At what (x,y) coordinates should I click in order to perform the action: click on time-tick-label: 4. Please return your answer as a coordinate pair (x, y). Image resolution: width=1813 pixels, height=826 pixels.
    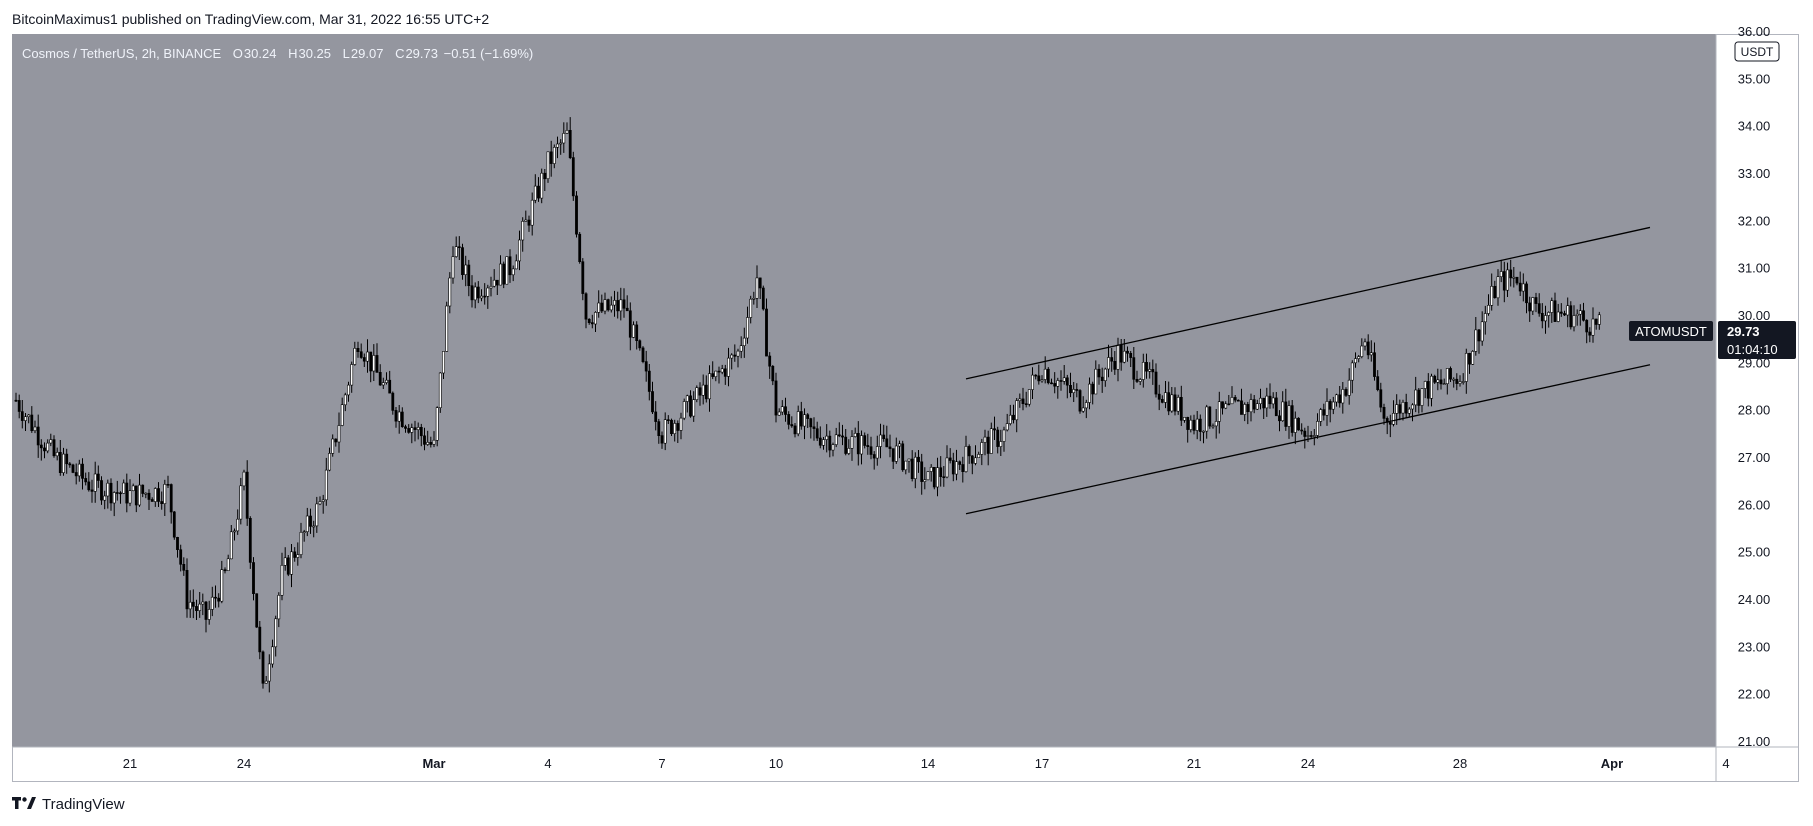
    Looking at the image, I should click on (1725, 763).